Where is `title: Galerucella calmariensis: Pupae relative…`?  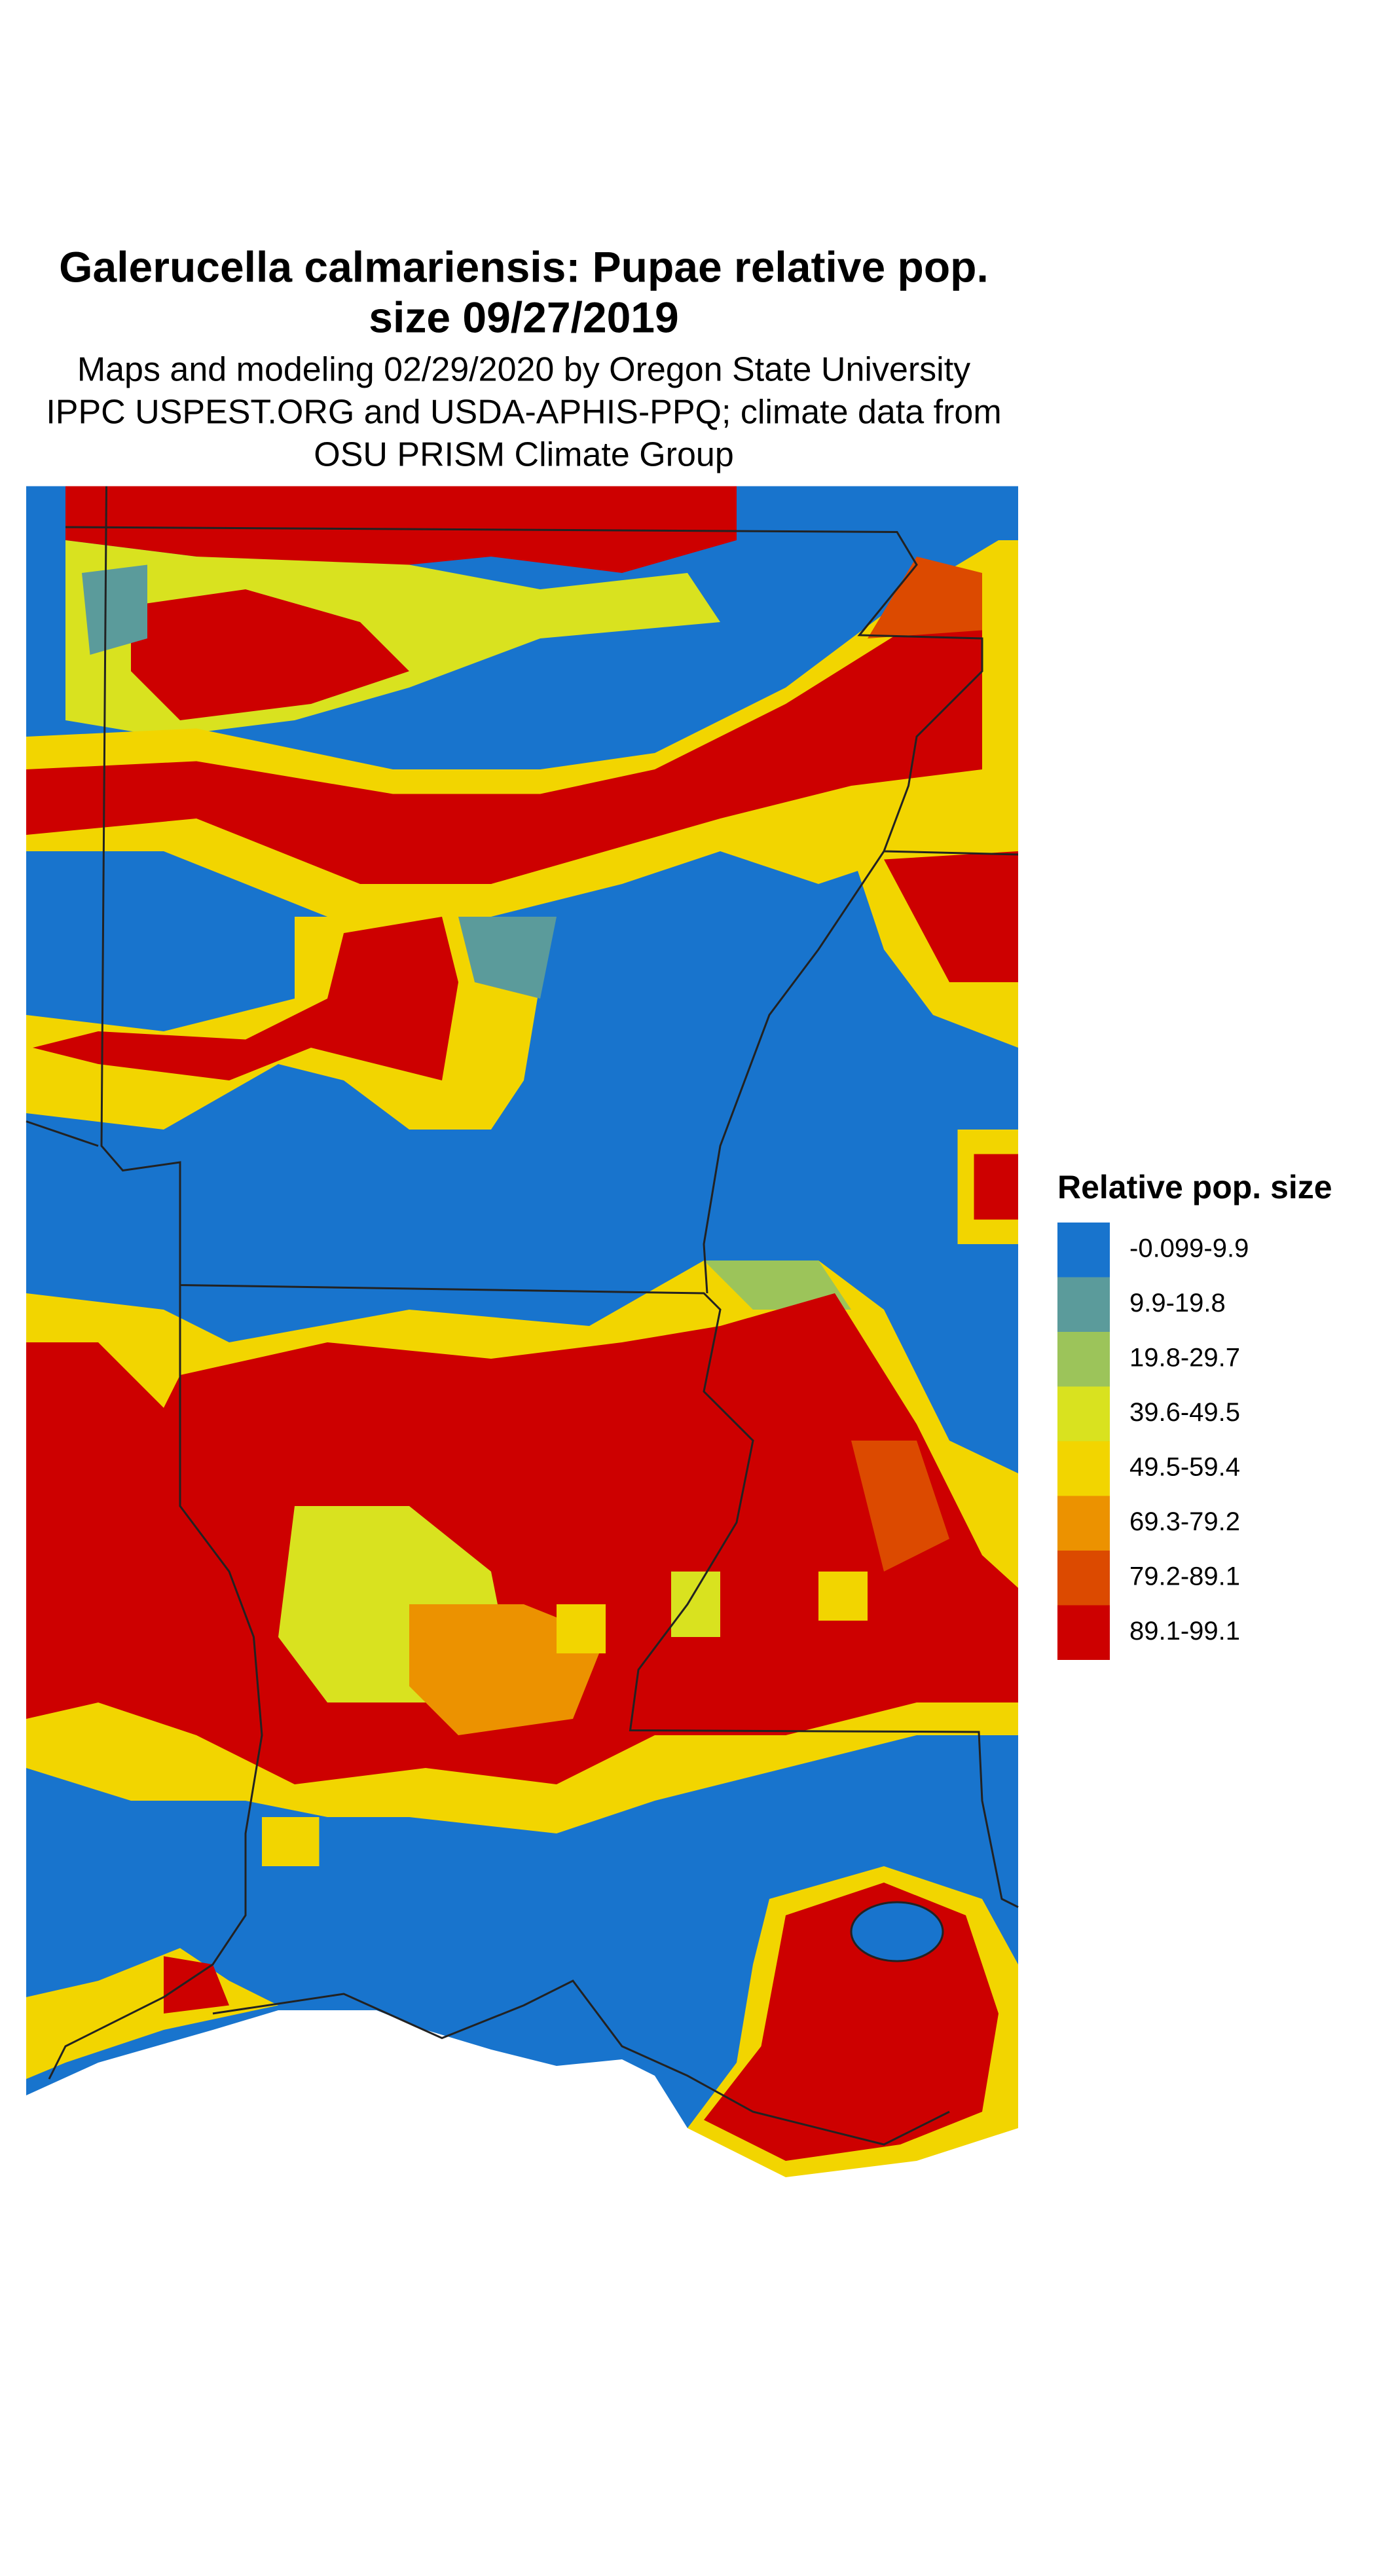 title: Galerucella calmariensis: Pupae relative… is located at coordinates (524, 266).